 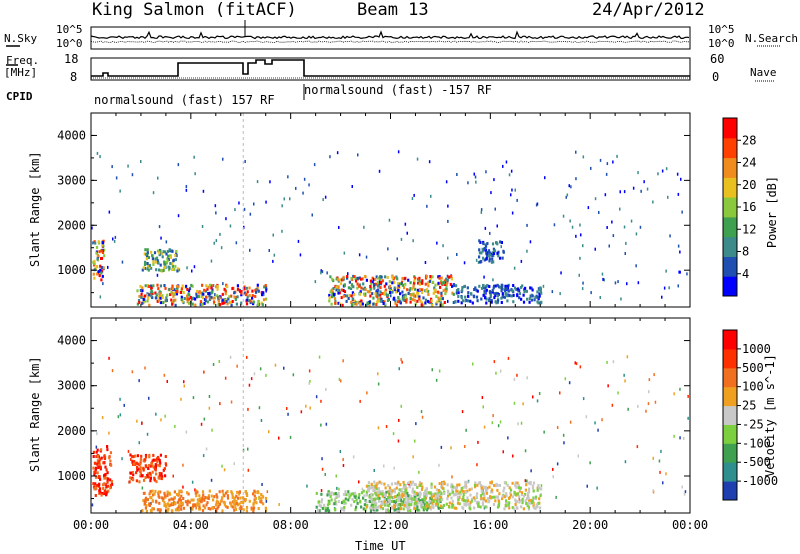 I want to click on xtick-label: 20:00, so click(x=590, y=525).